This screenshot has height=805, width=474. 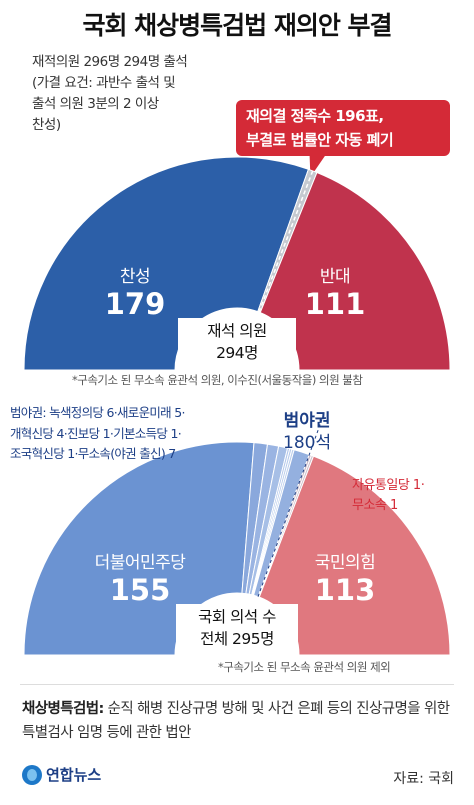 What do you see at coordinates (307, 421) in the screenshot?
I see `opposition-total-label: 범야권` at bounding box center [307, 421].